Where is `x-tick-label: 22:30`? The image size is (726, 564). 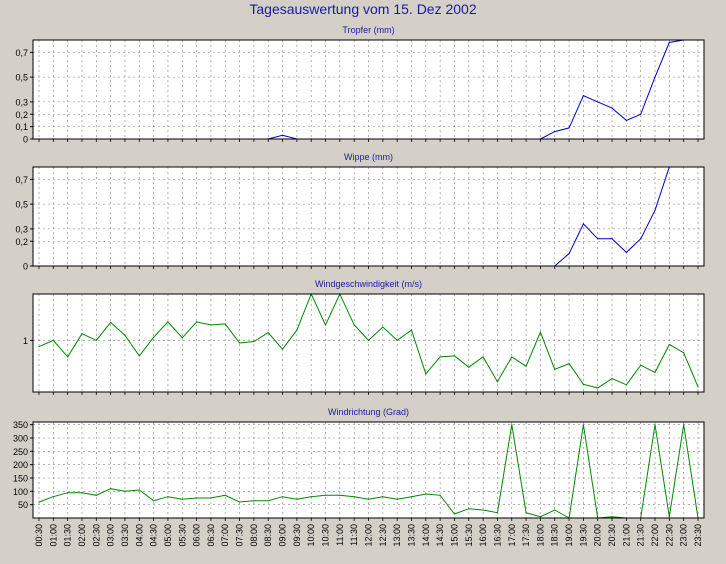 x-tick-label: 22:30 is located at coordinates (669, 535).